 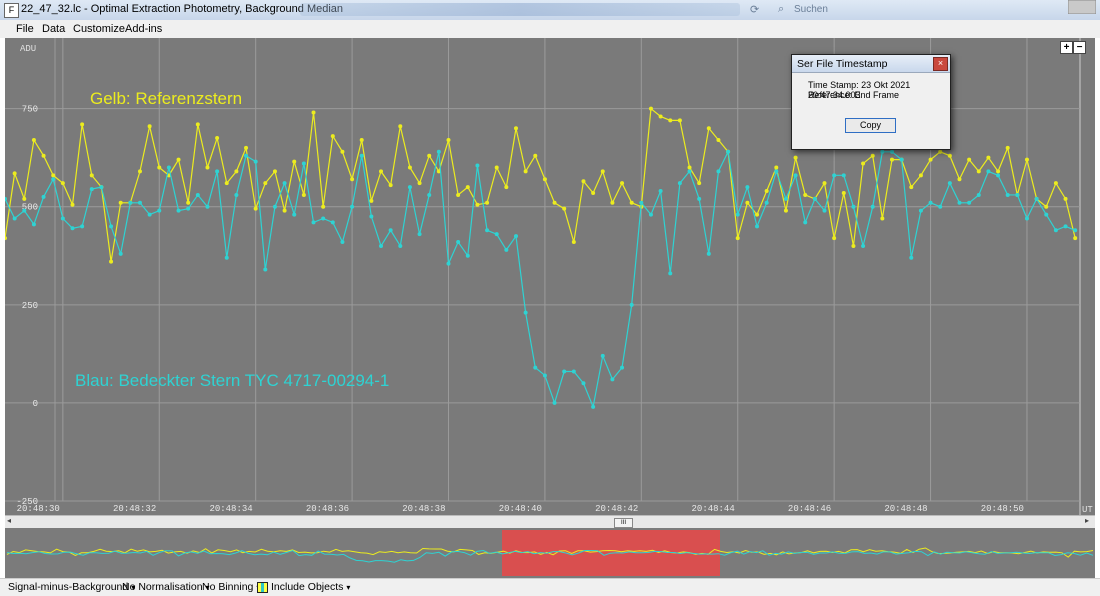 What do you see at coordinates (854, 95) in the screenshot?
I see `reference-text: Reference: End Frame` at bounding box center [854, 95].